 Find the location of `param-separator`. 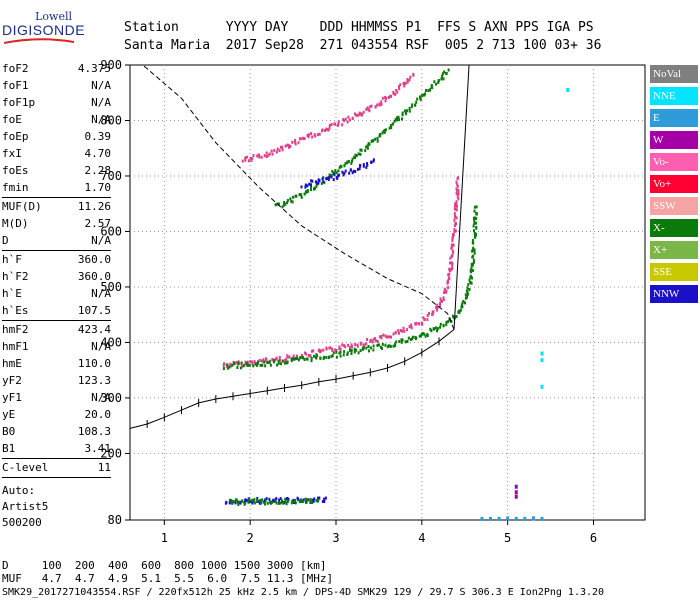

param-separator is located at coordinates (56, 197).